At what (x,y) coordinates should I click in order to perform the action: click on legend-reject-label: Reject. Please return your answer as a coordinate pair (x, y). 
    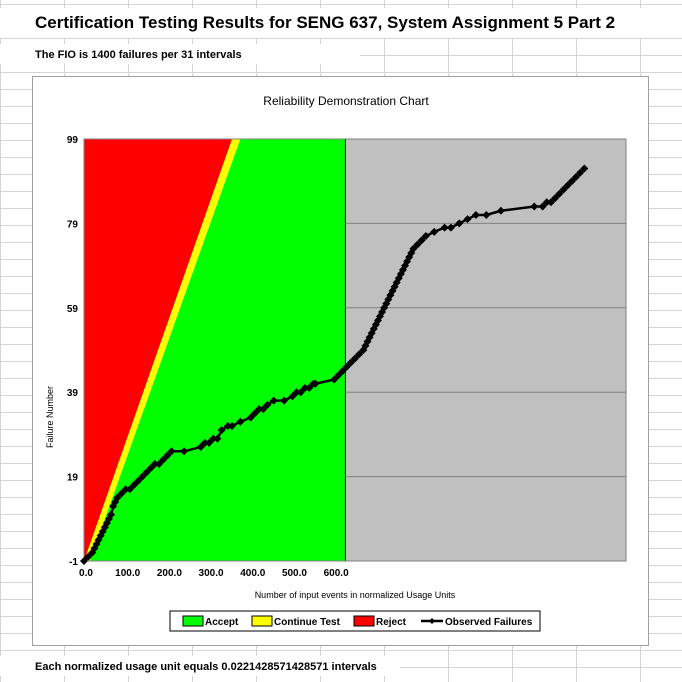
    Looking at the image, I should click on (391, 622).